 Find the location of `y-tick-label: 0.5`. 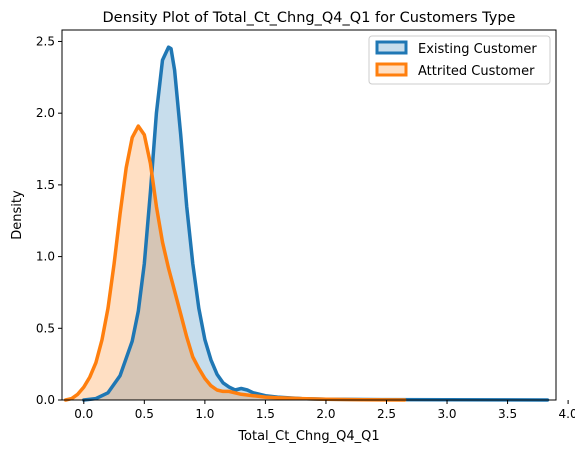

y-tick-label: 0.5 is located at coordinates (45, 328).